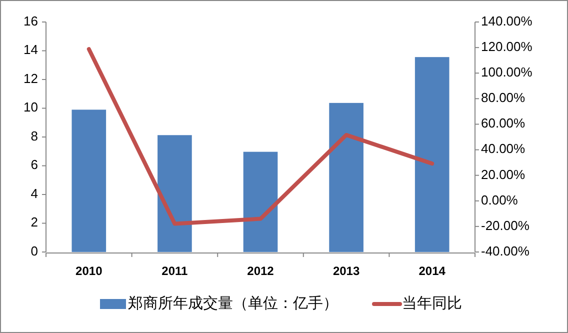  I want to click on y2-tick-label: 120.00%, so click(507, 46).